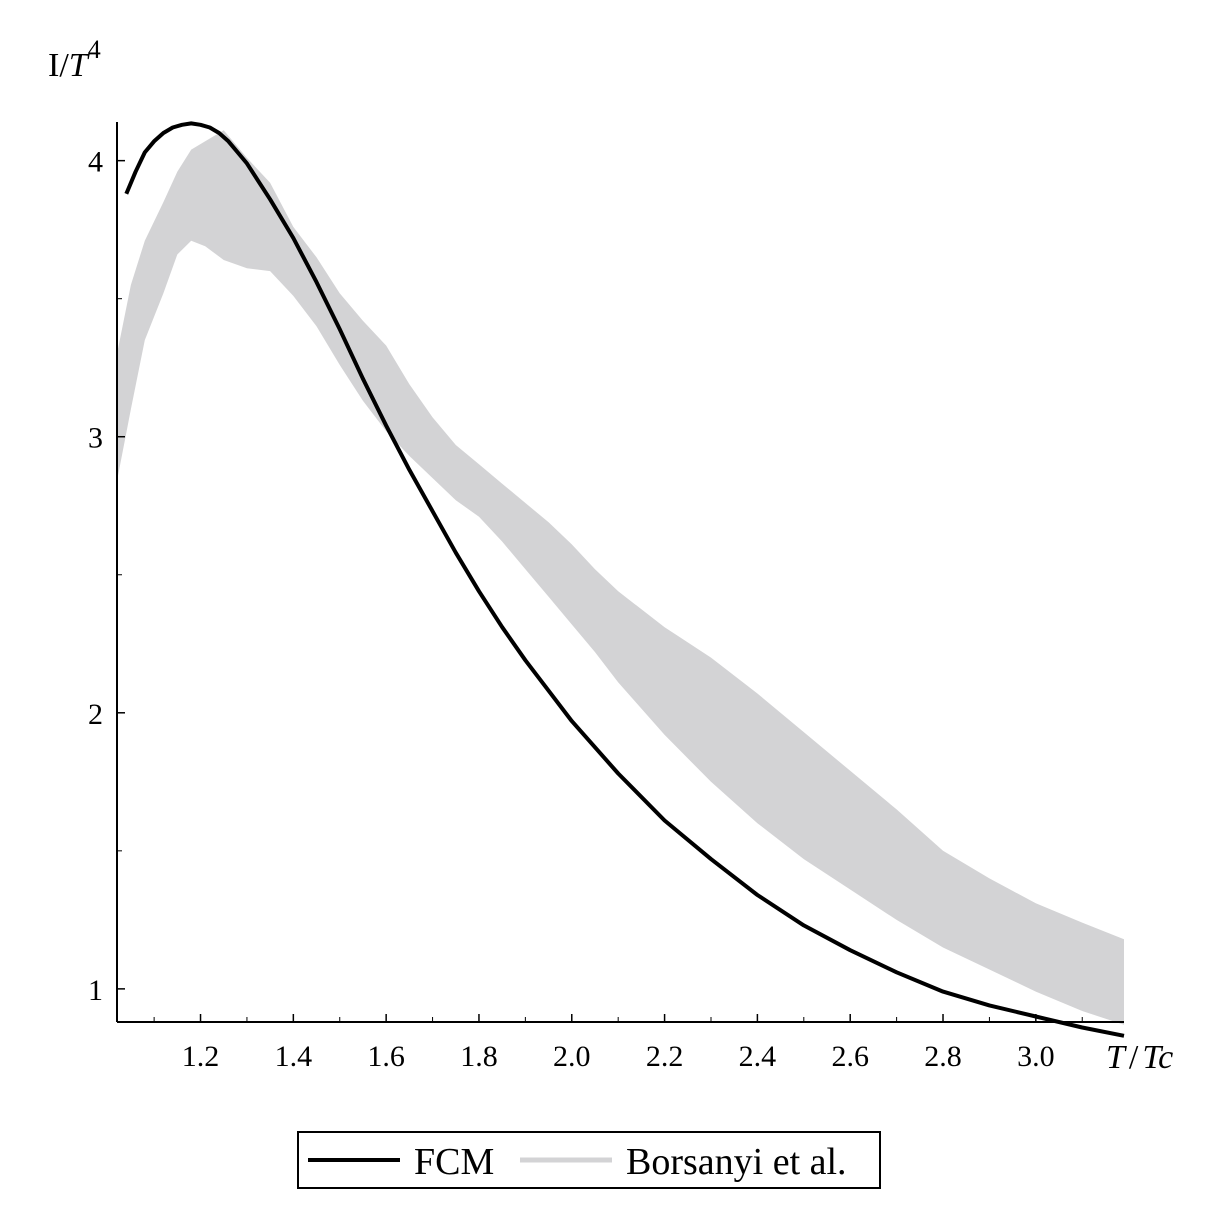 The image size is (1230, 1230). What do you see at coordinates (1036, 1056) in the screenshot?
I see `x-tick-label: 3.0` at bounding box center [1036, 1056].